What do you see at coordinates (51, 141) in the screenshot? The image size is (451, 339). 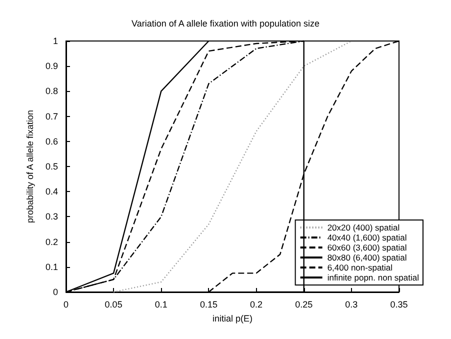 I see `y-tick-label: 0.6` at bounding box center [51, 141].